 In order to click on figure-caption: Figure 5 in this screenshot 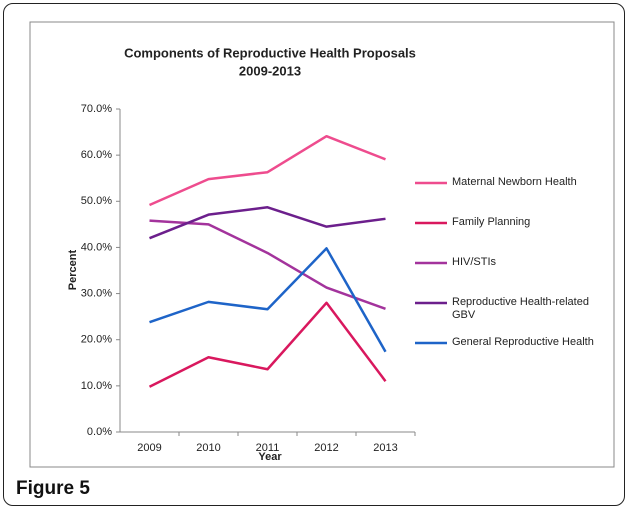, I will do `click(53, 488)`.